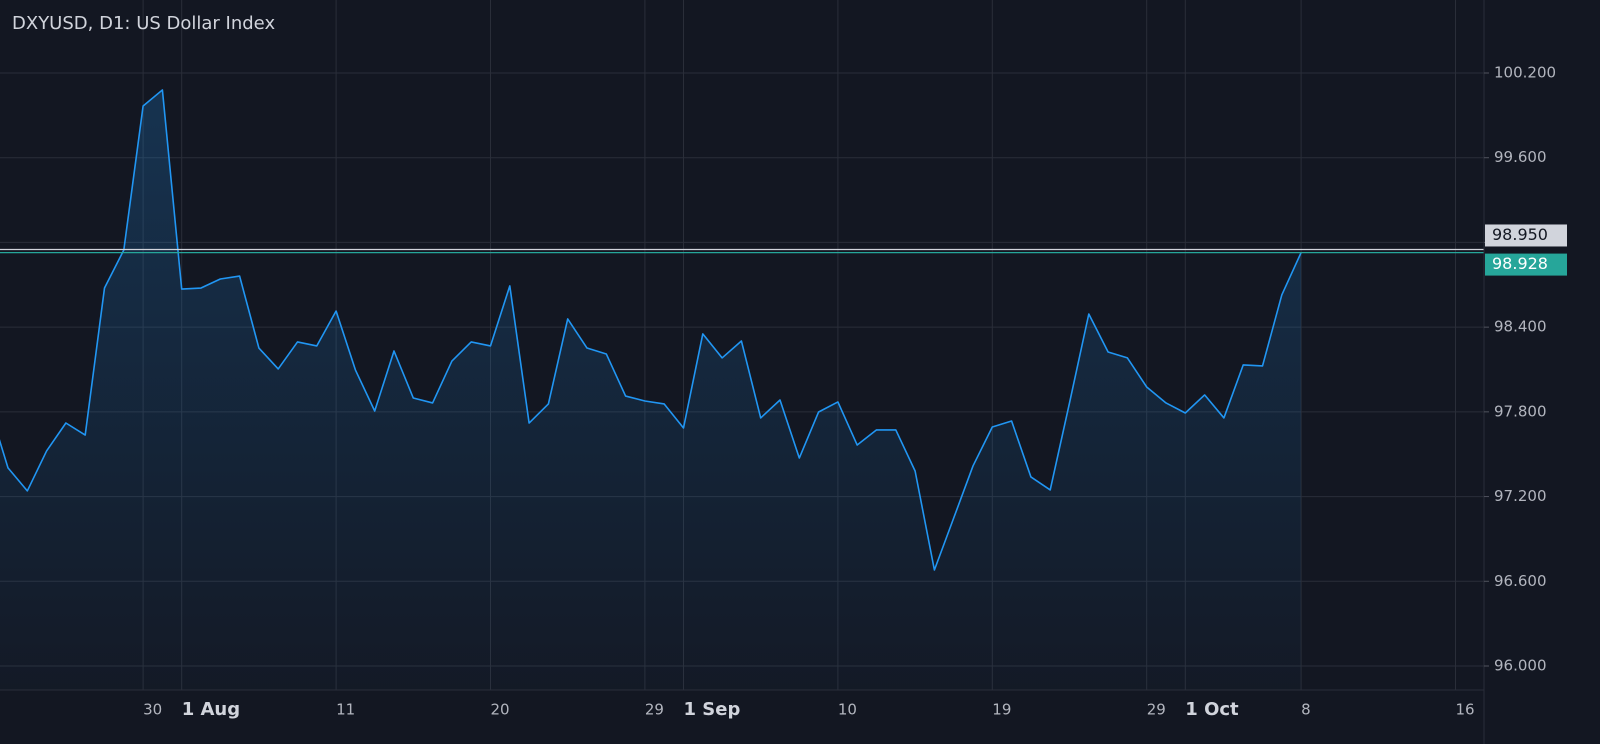 The image size is (1600, 744). What do you see at coordinates (345, 710) in the screenshot?
I see `x-tick-label: 11` at bounding box center [345, 710].